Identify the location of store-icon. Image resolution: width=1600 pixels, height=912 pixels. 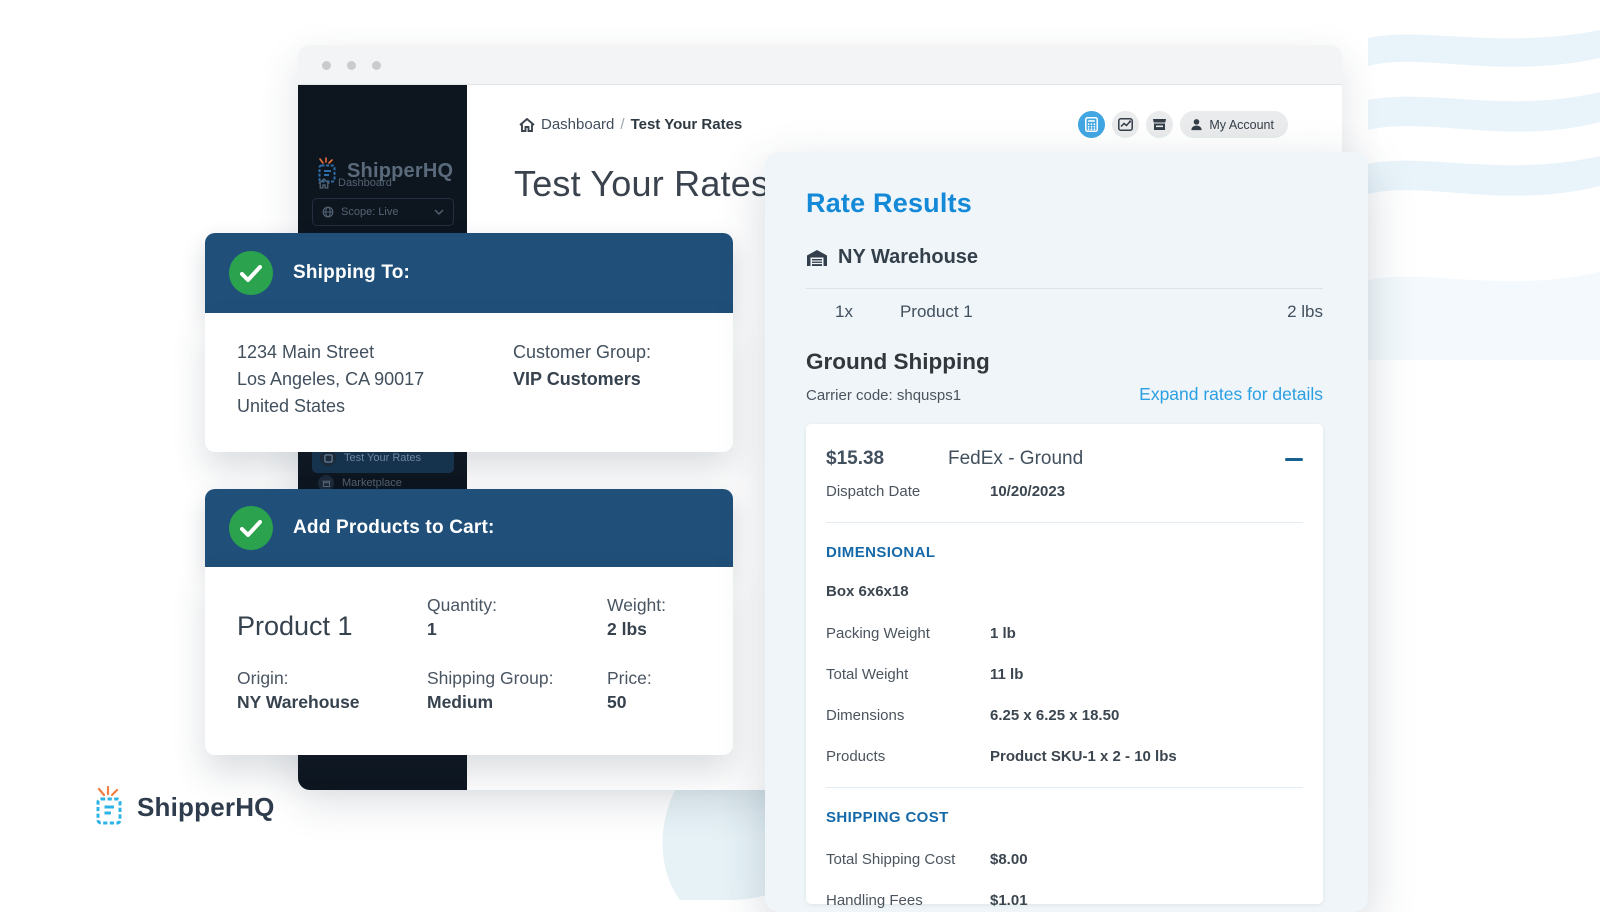
(1160, 124).